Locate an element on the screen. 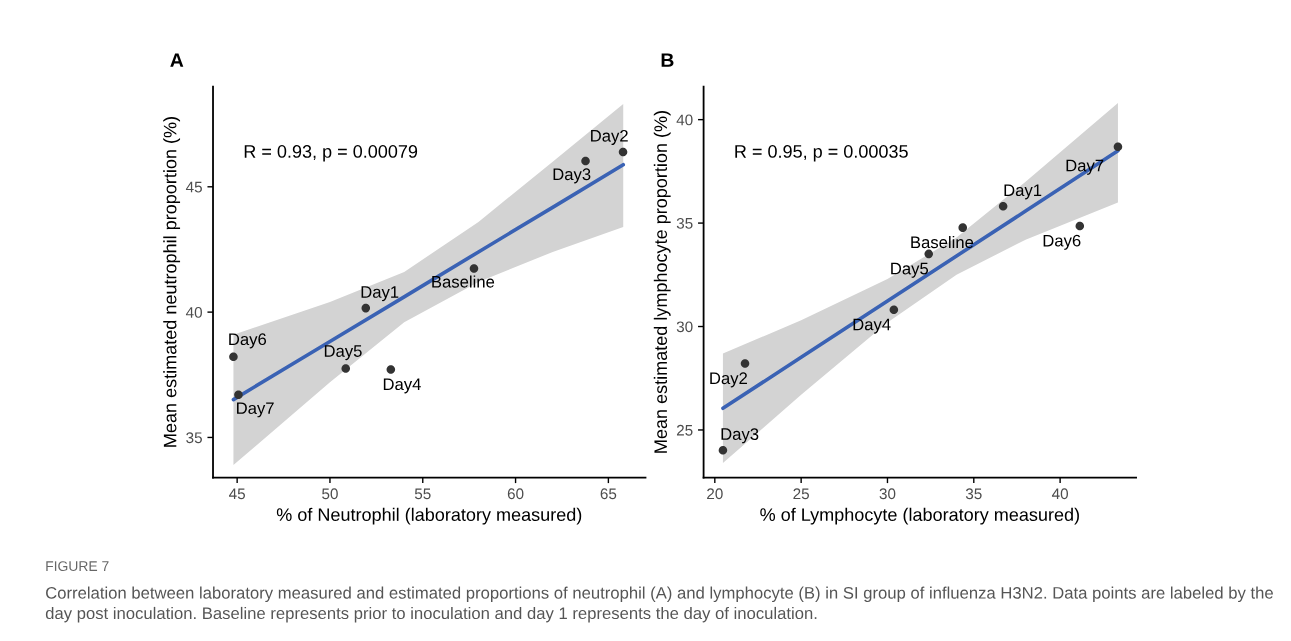  y-tick-label: 30 is located at coordinates (684, 327).